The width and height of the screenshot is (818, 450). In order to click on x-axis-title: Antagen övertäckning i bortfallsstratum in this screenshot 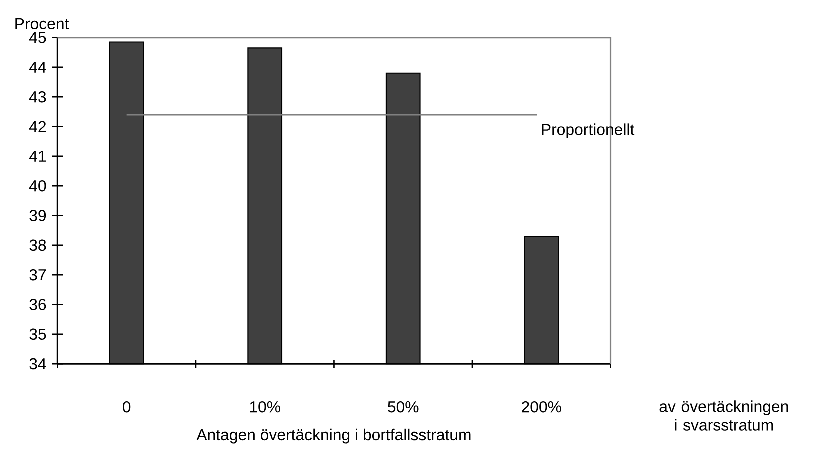, I will do `click(333, 436)`.